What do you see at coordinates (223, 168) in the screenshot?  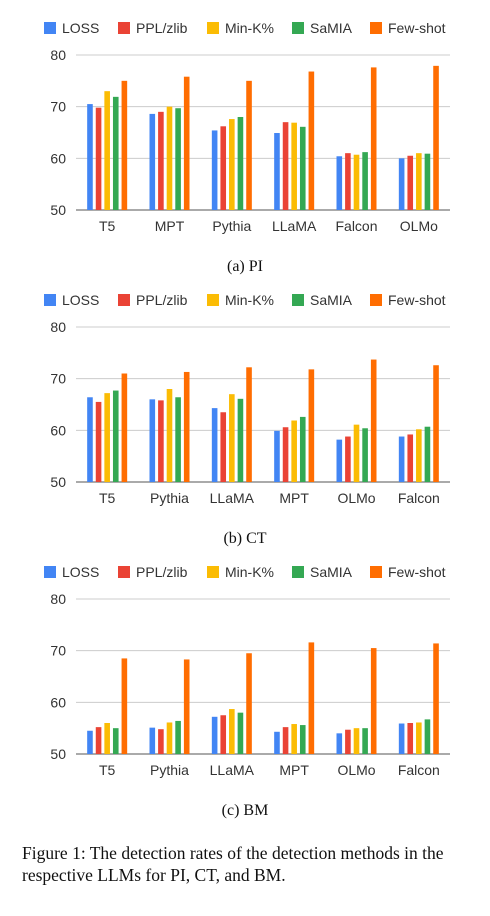 I see `bar-pythia-ppl-zlib` at bounding box center [223, 168].